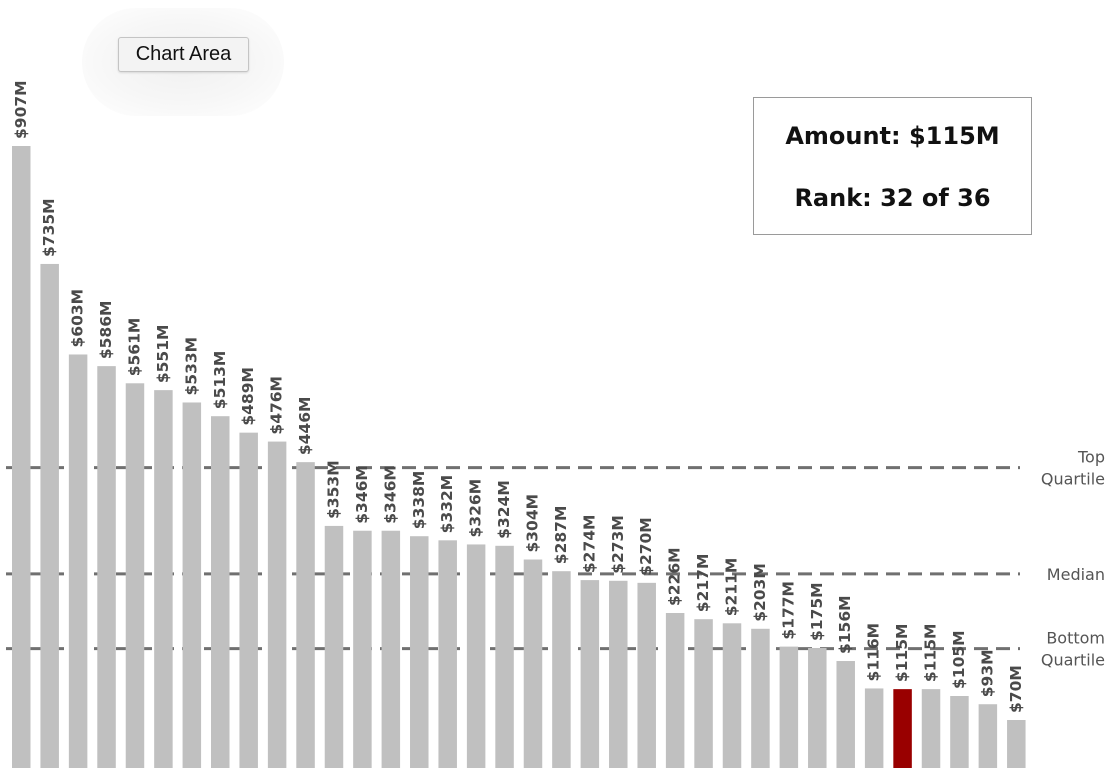 This screenshot has height=770, width=1107. Describe the element at coordinates (618, 544) in the screenshot. I see `bar-value-label: $273M` at that location.